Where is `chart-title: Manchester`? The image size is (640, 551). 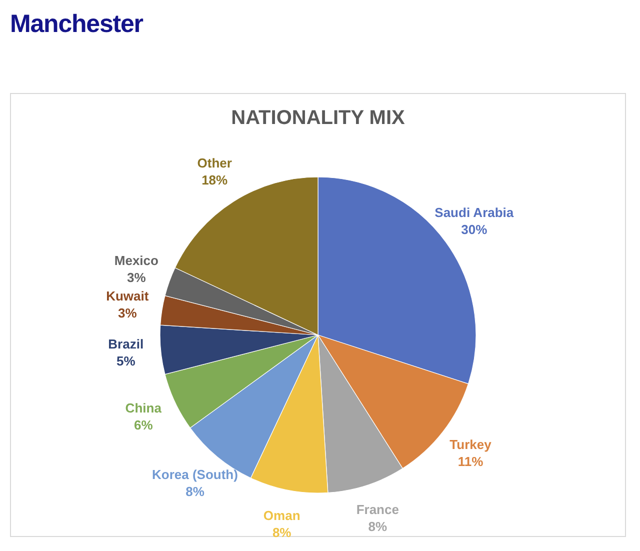 chart-title: Manchester is located at coordinates (76, 24).